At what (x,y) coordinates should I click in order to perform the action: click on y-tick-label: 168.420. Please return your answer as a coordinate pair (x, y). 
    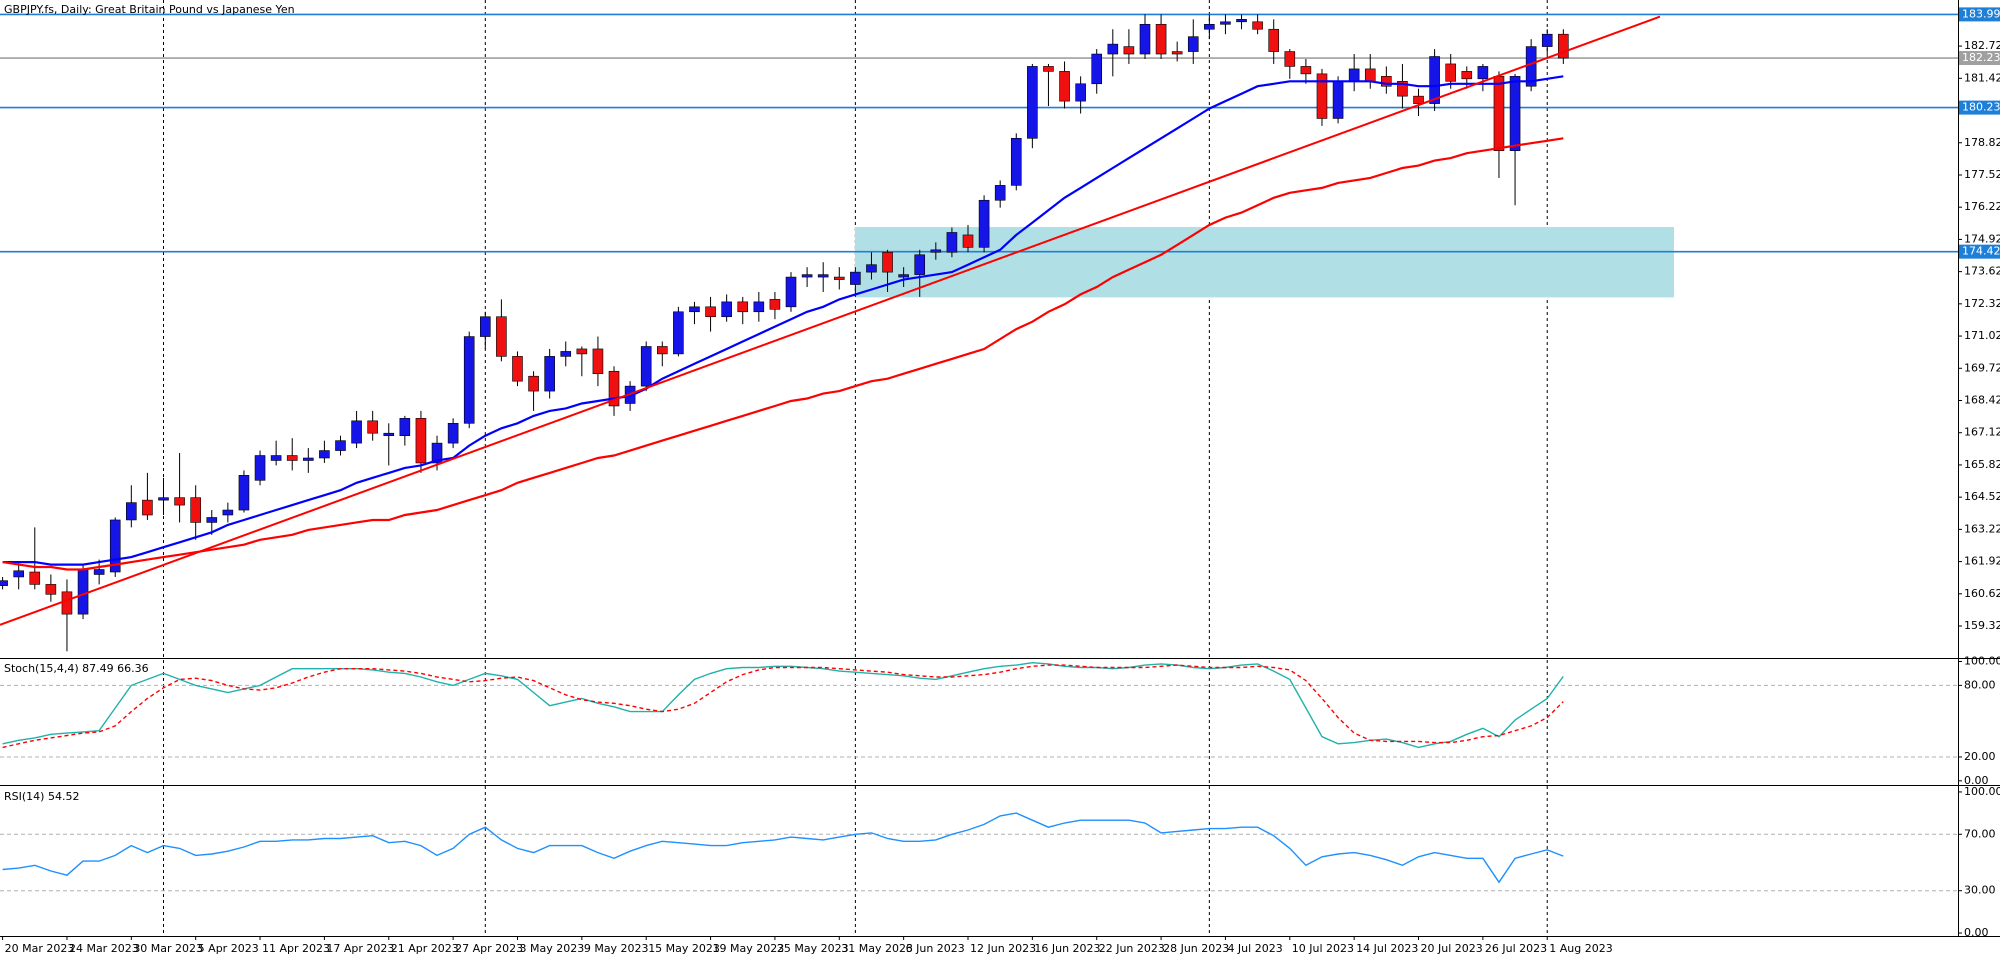
    Looking at the image, I should click on (1982, 400).